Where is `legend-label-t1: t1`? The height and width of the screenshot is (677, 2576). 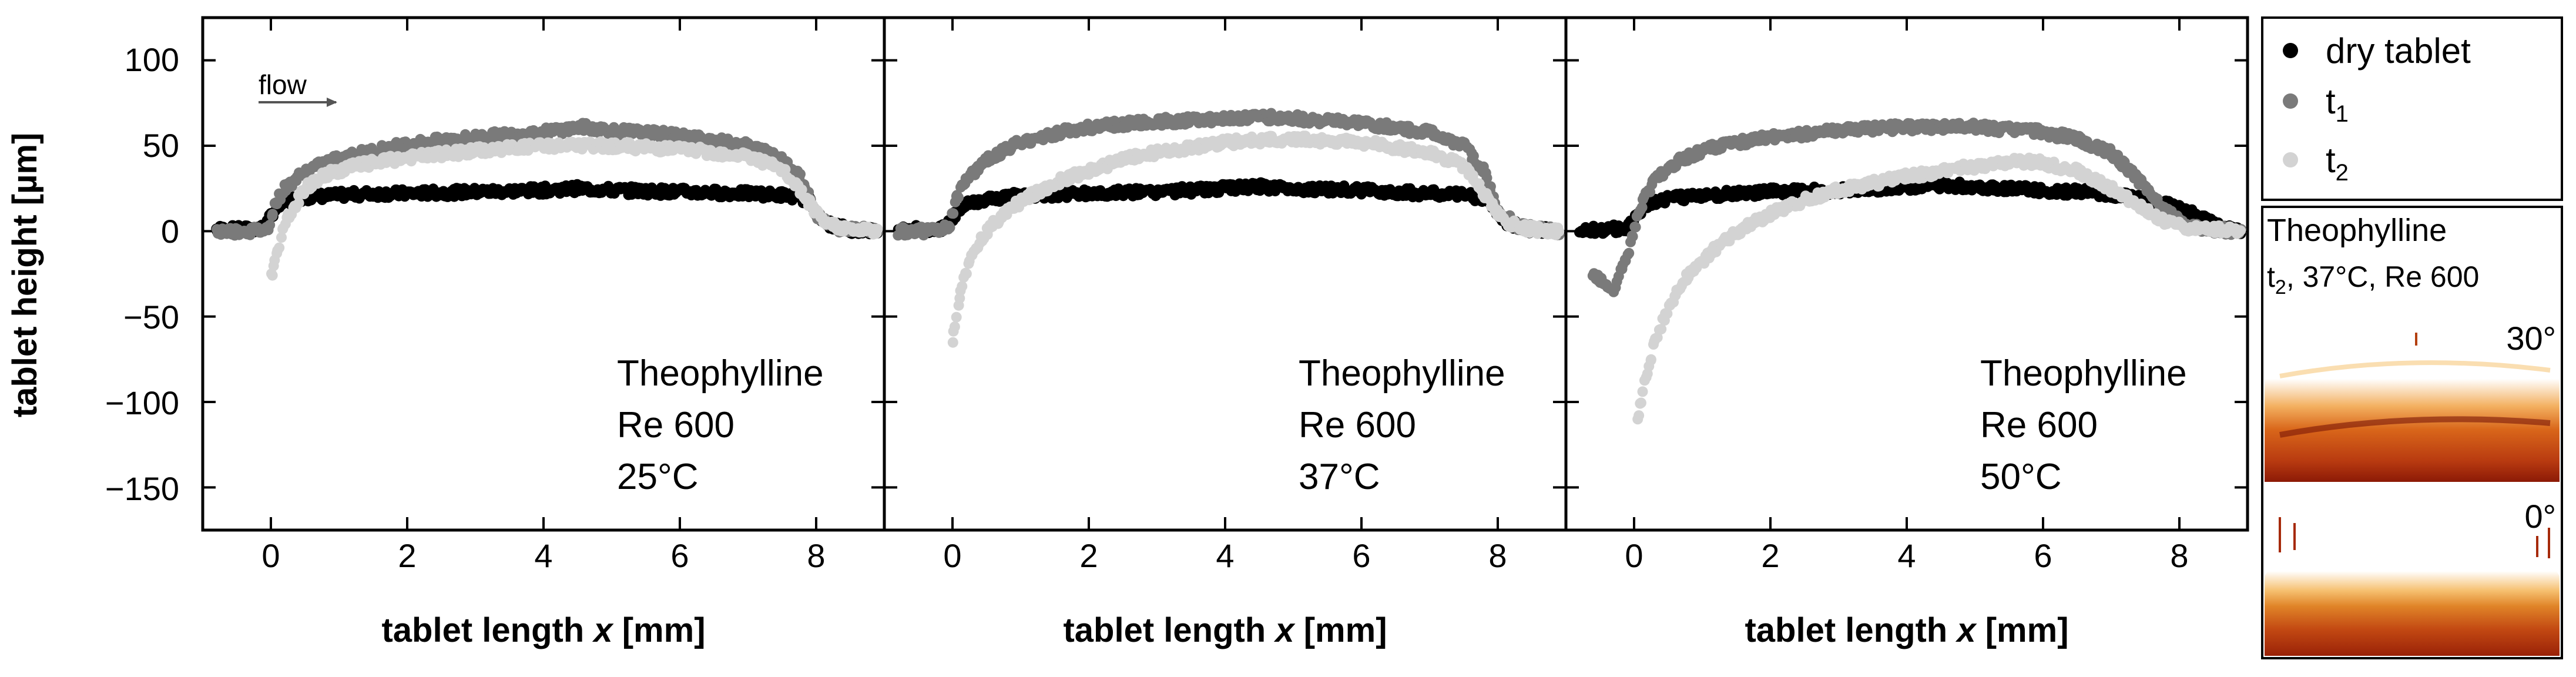
legend-label-t1: t1 is located at coordinates (2338, 105).